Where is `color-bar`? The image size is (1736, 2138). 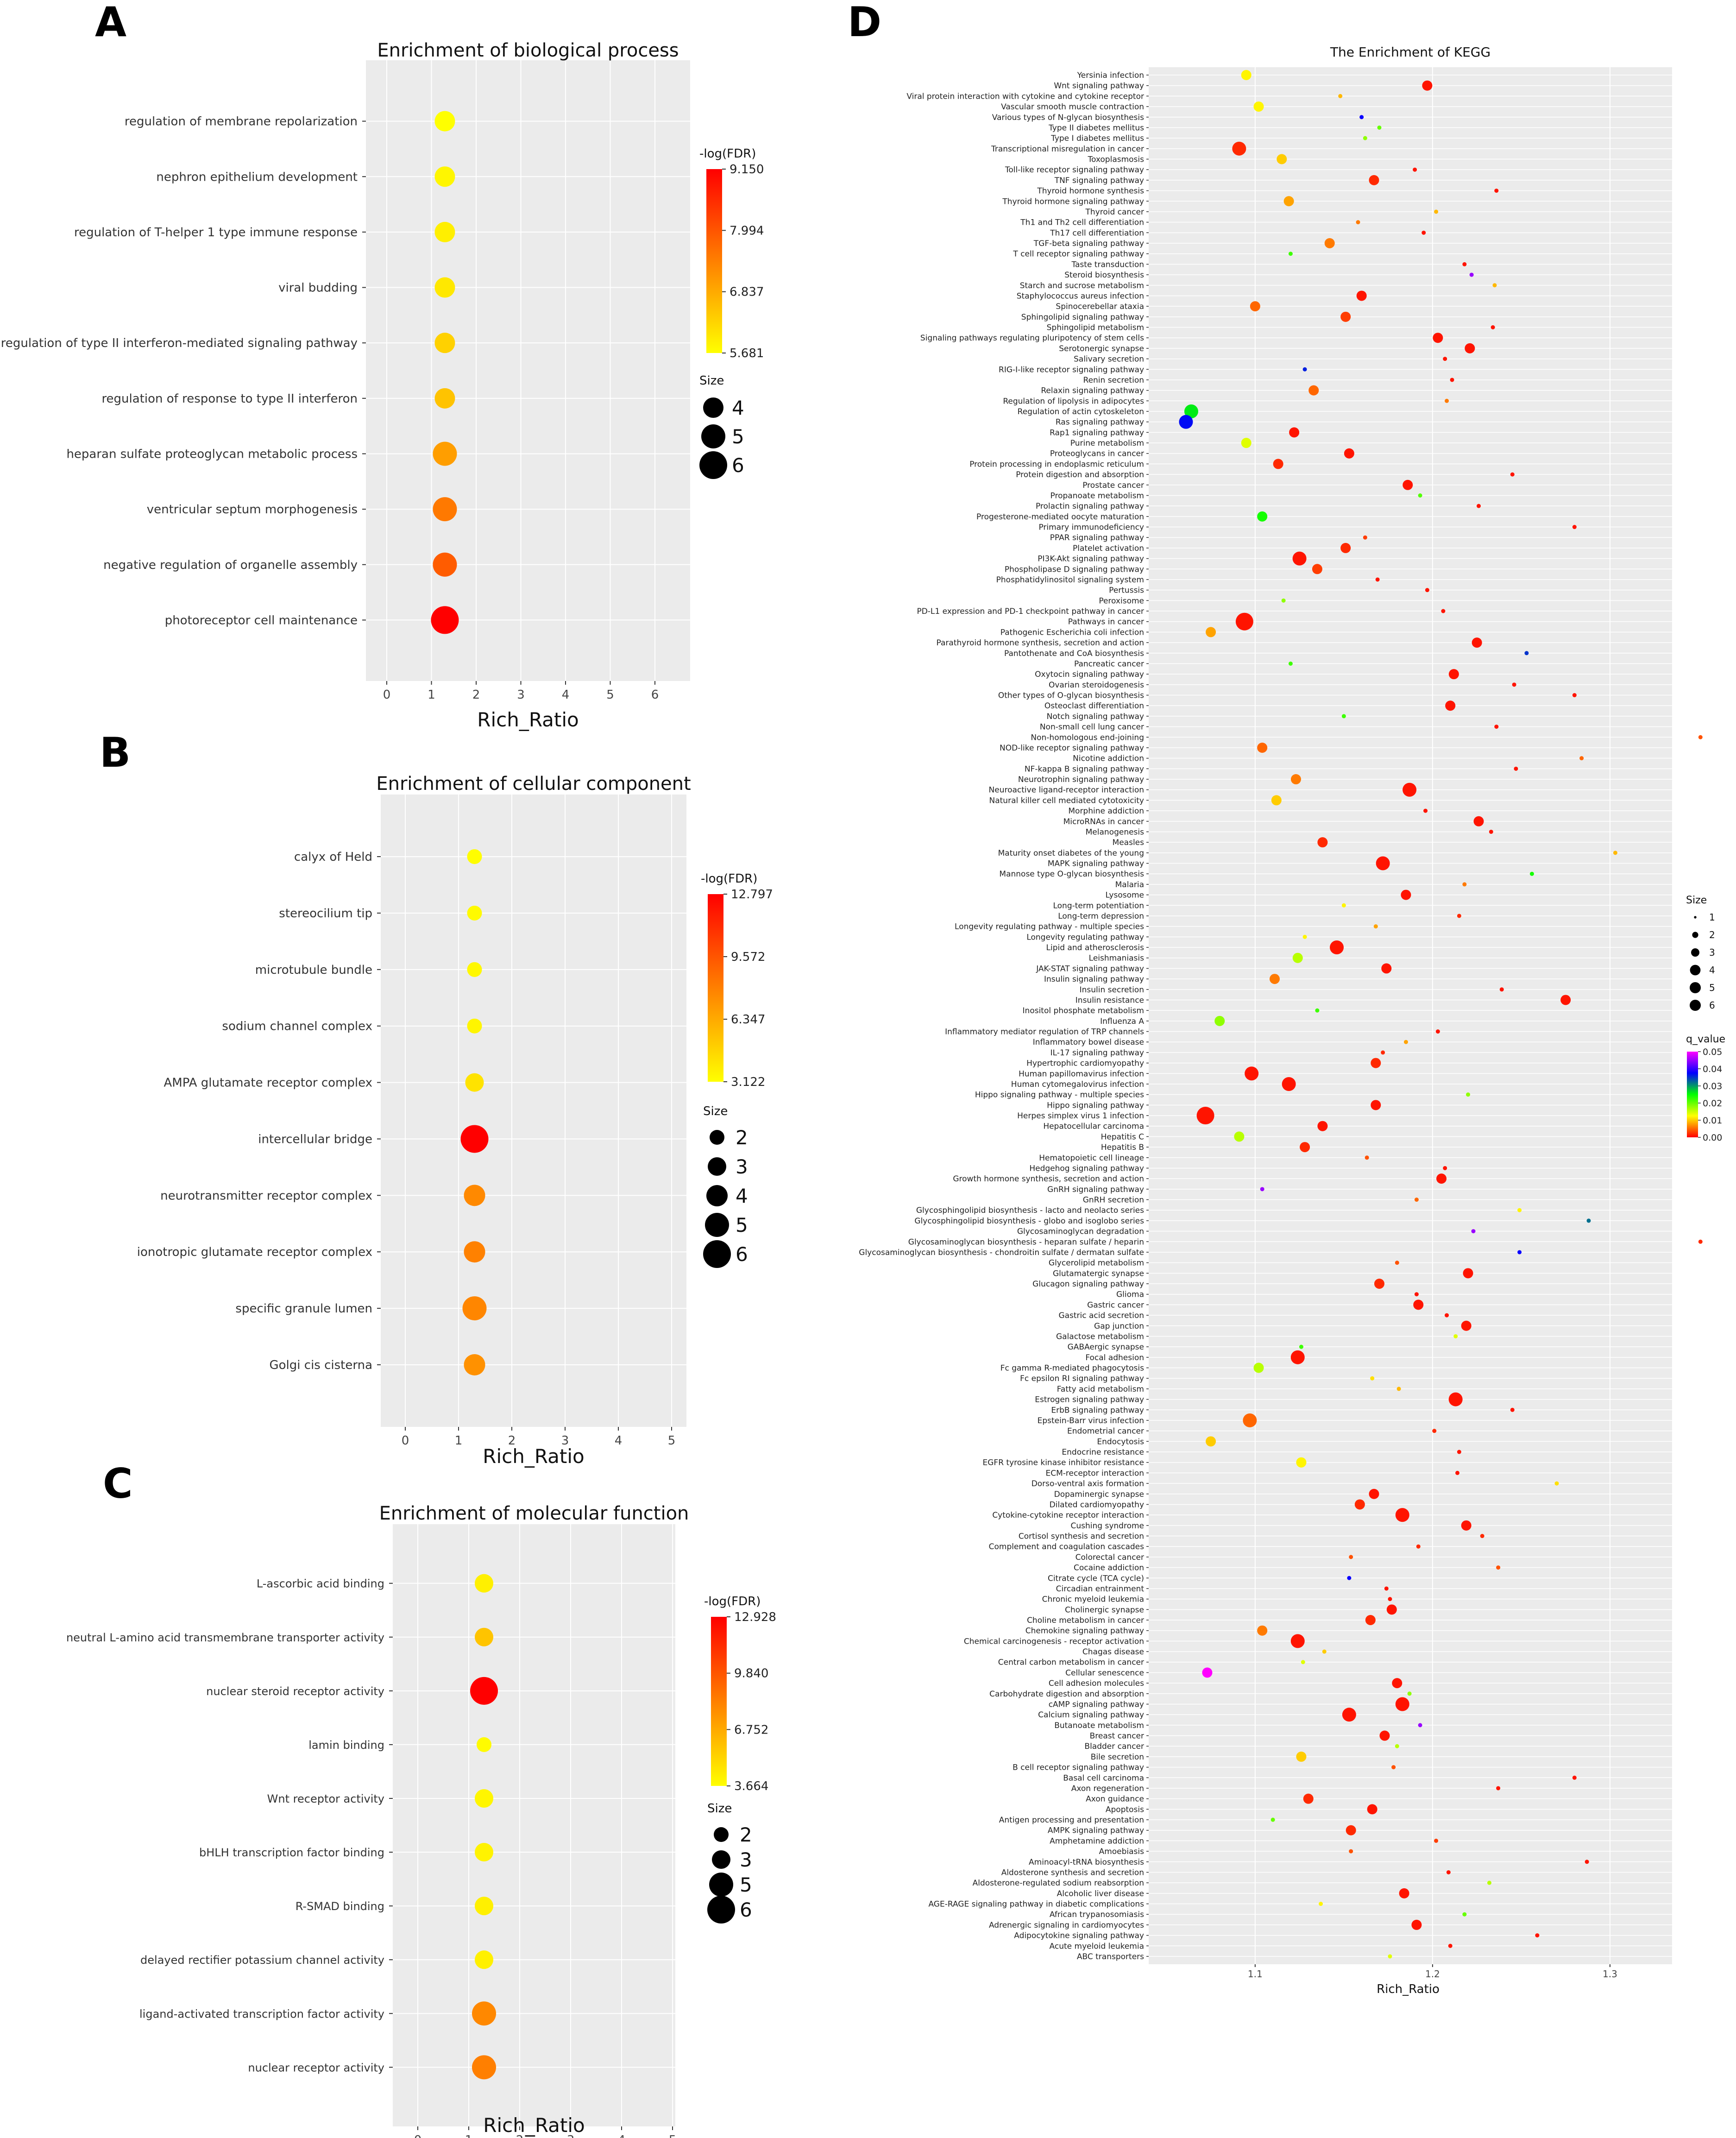 color-bar is located at coordinates (719, 1702).